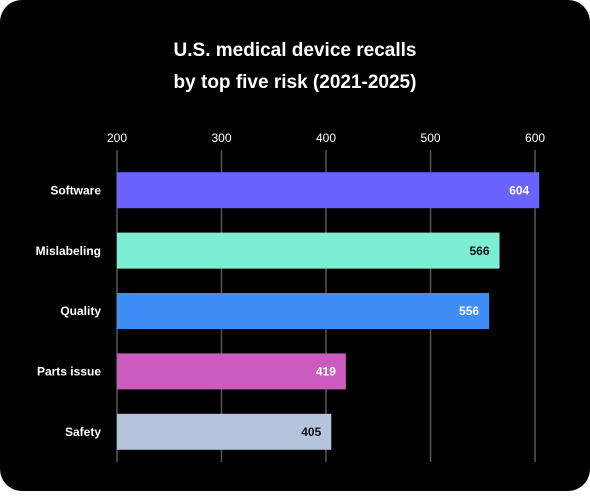 The height and width of the screenshot is (496, 590). Describe the element at coordinates (75, 190) in the screenshot. I see `y-tick-label: Software` at that location.